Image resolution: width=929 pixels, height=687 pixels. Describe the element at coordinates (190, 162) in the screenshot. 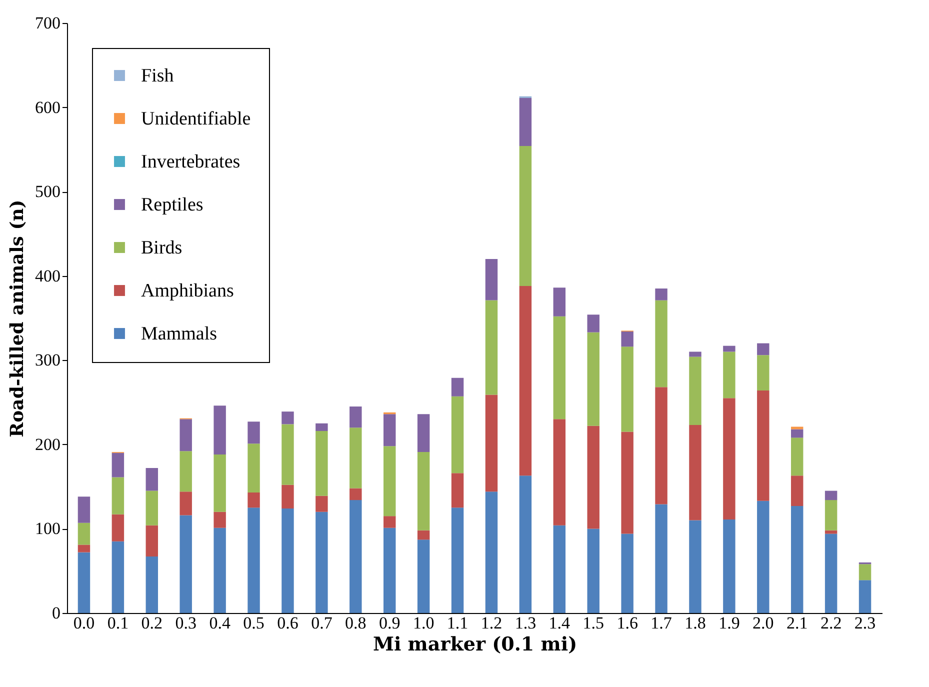

I see `legend-label: Invertebrates` at that location.